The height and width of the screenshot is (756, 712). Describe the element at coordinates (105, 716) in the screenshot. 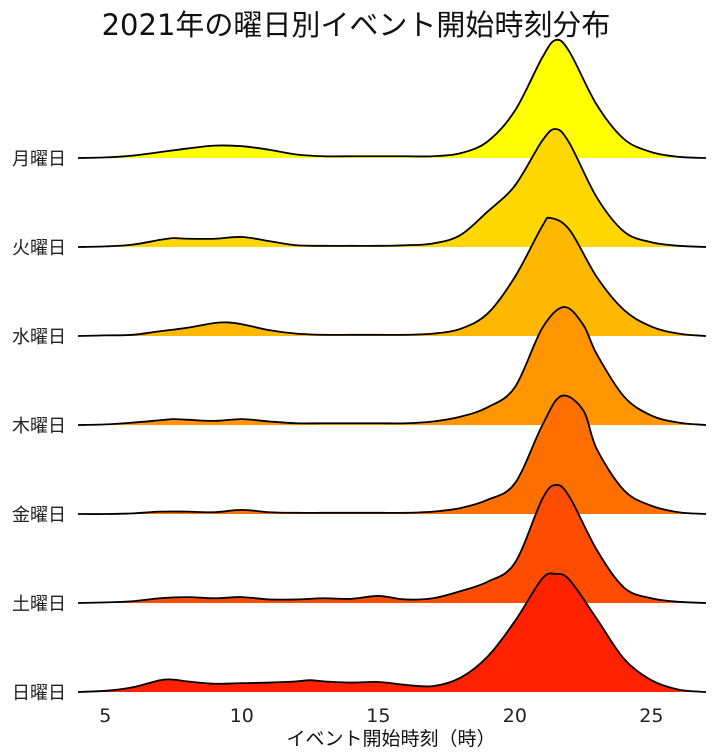

I see `x-tick-label-1: 5` at that location.